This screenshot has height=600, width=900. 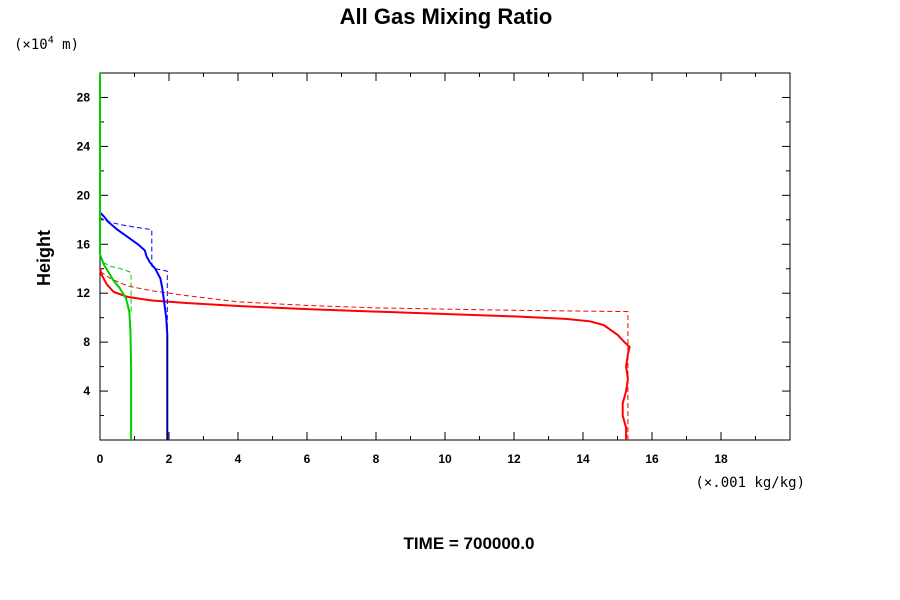 What do you see at coordinates (84, 195) in the screenshot?
I see `y-tick-label: 20` at bounding box center [84, 195].